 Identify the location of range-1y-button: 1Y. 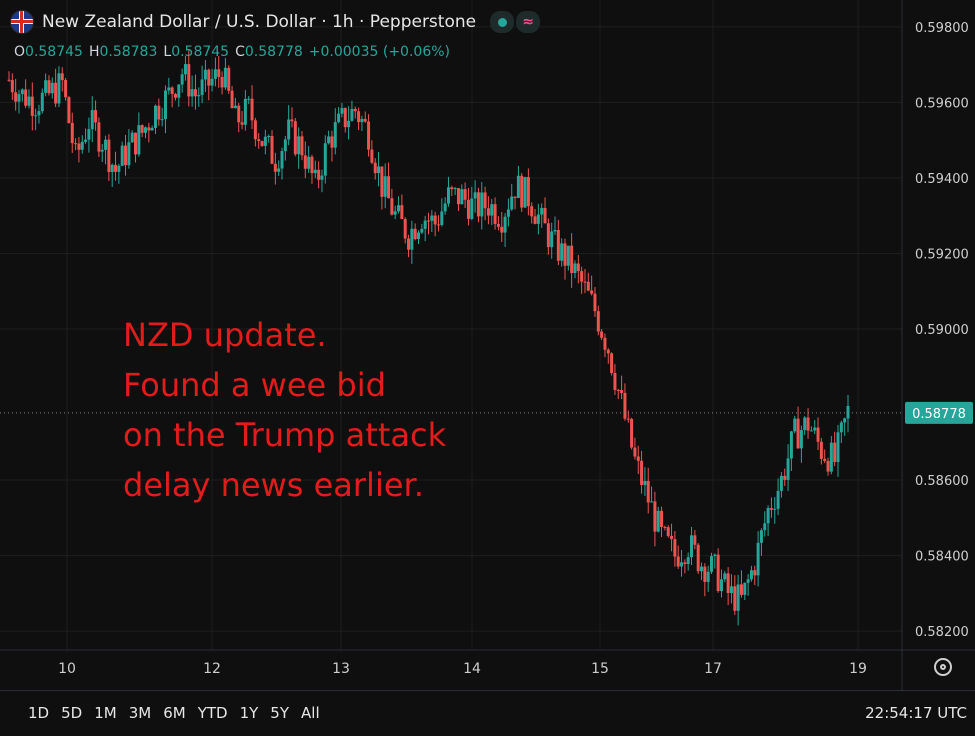
(249, 713).